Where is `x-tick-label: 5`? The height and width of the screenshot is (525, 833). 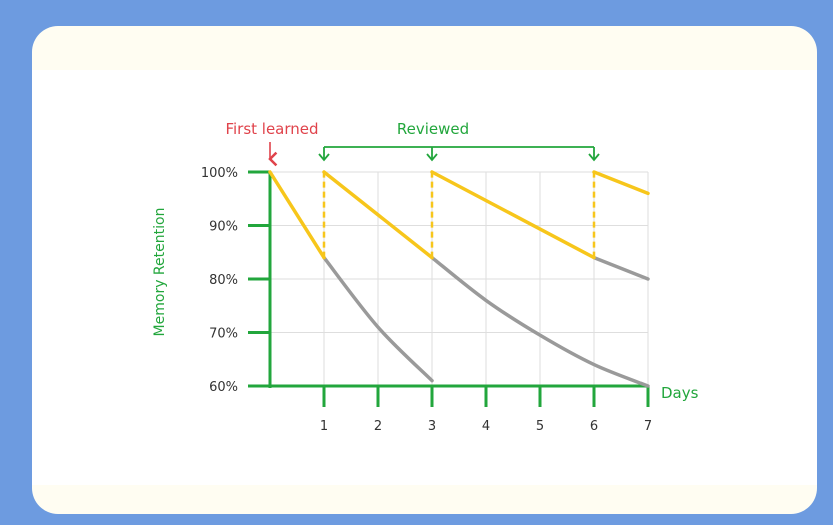 x-tick-label: 5 is located at coordinates (540, 426).